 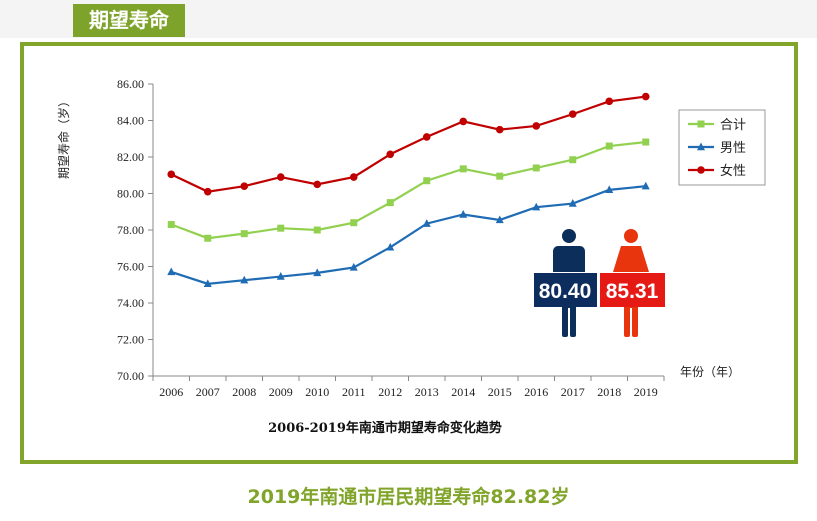 I want to click on chart-title: 2006-2019年南通市期望寿命变化趋势, so click(x=385, y=428).